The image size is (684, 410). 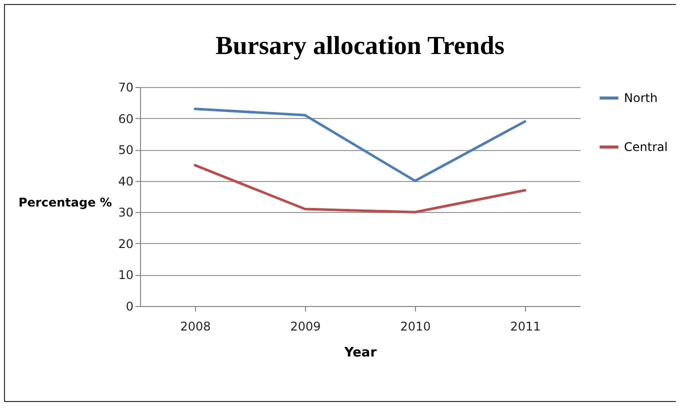 I want to click on legend-label: North, so click(x=641, y=98).